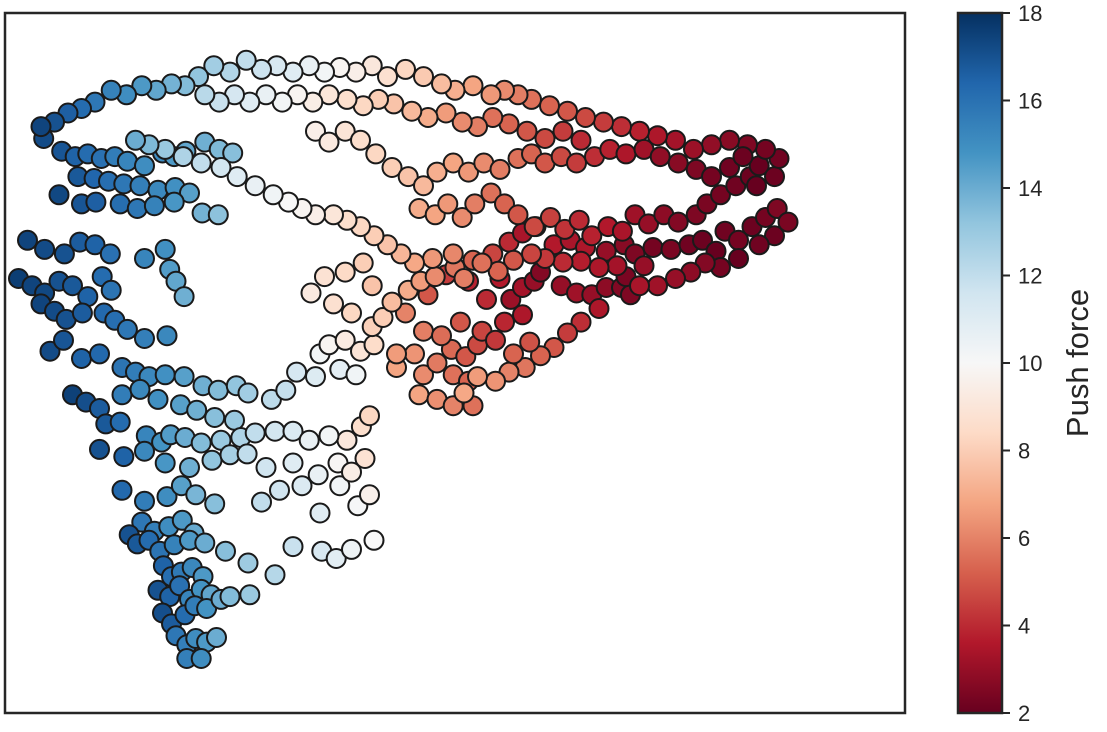  Describe the element at coordinates (1030, 276) in the screenshot. I see `colorbar-tick-label-5: 12` at that location.